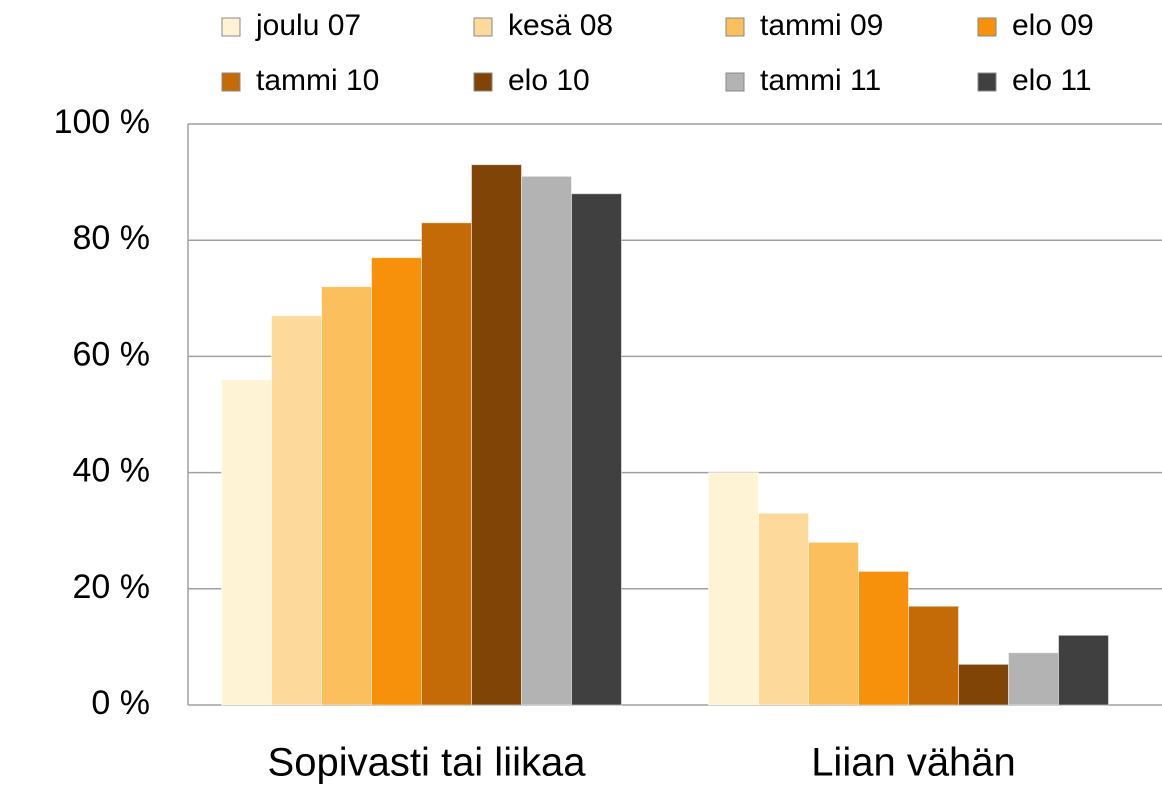 The width and height of the screenshot is (1162, 787). I want to click on y-tick-label: 60 %, so click(112, 354).